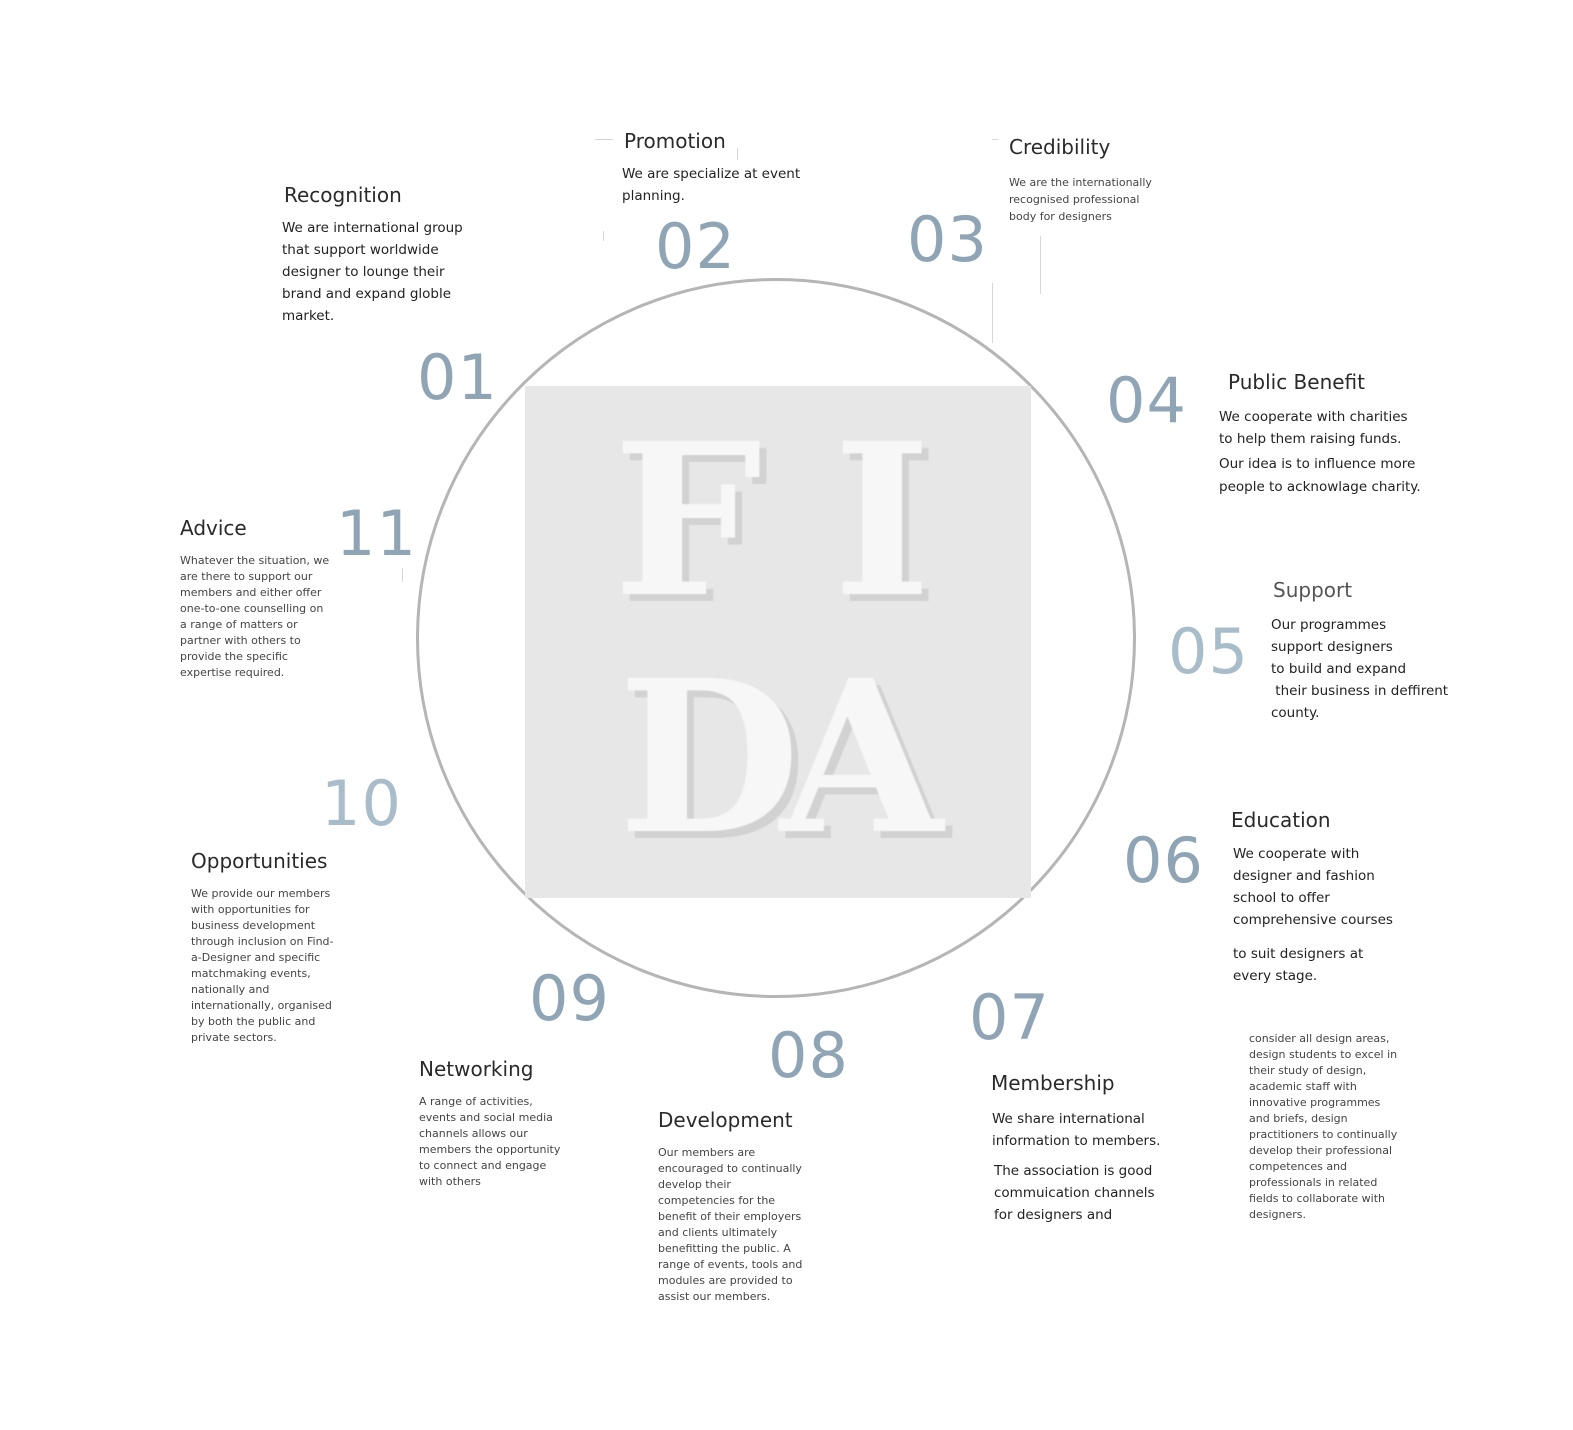 The height and width of the screenshot is (1430, 1573). I want to click on desc-line: their business in deffirent, so click(1360, 691).